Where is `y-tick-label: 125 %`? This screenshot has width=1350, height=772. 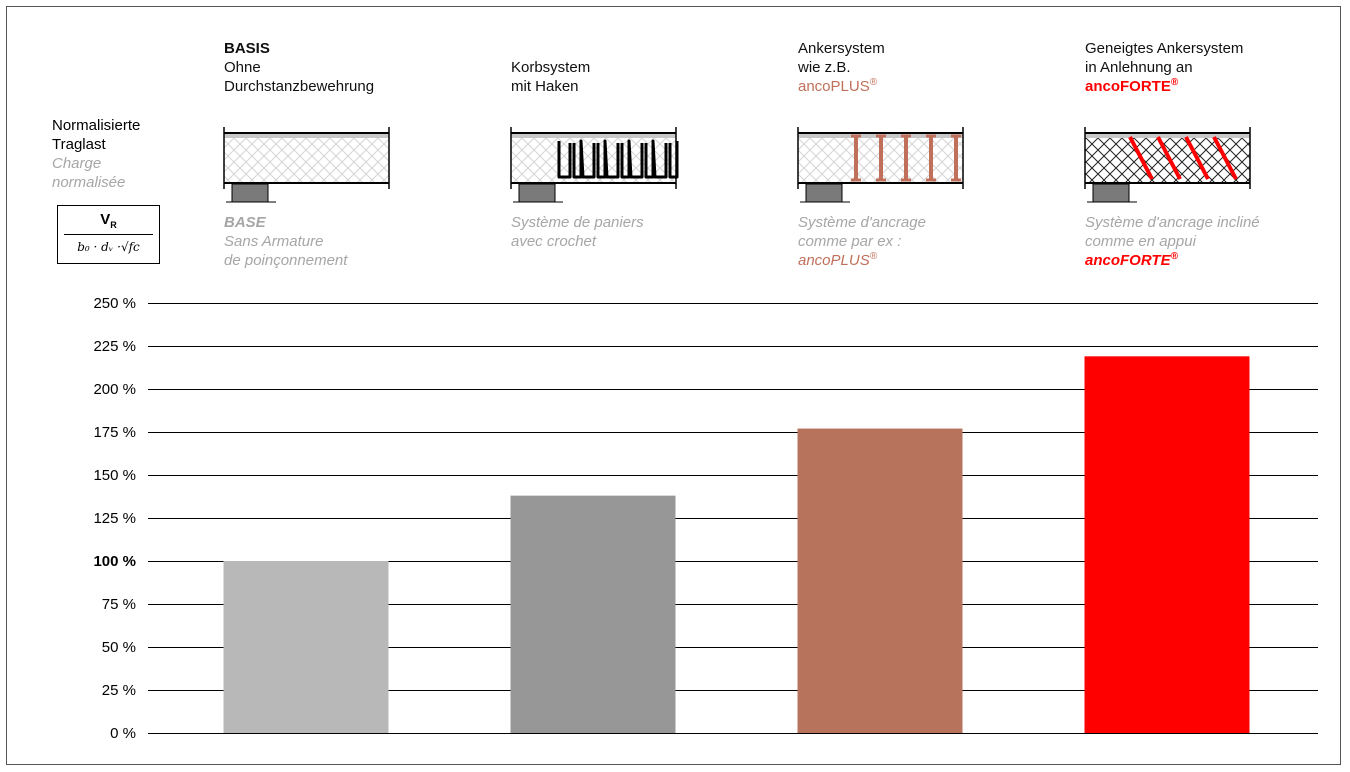 y-tick-label: 125 % is located at coordinates (114, 518).